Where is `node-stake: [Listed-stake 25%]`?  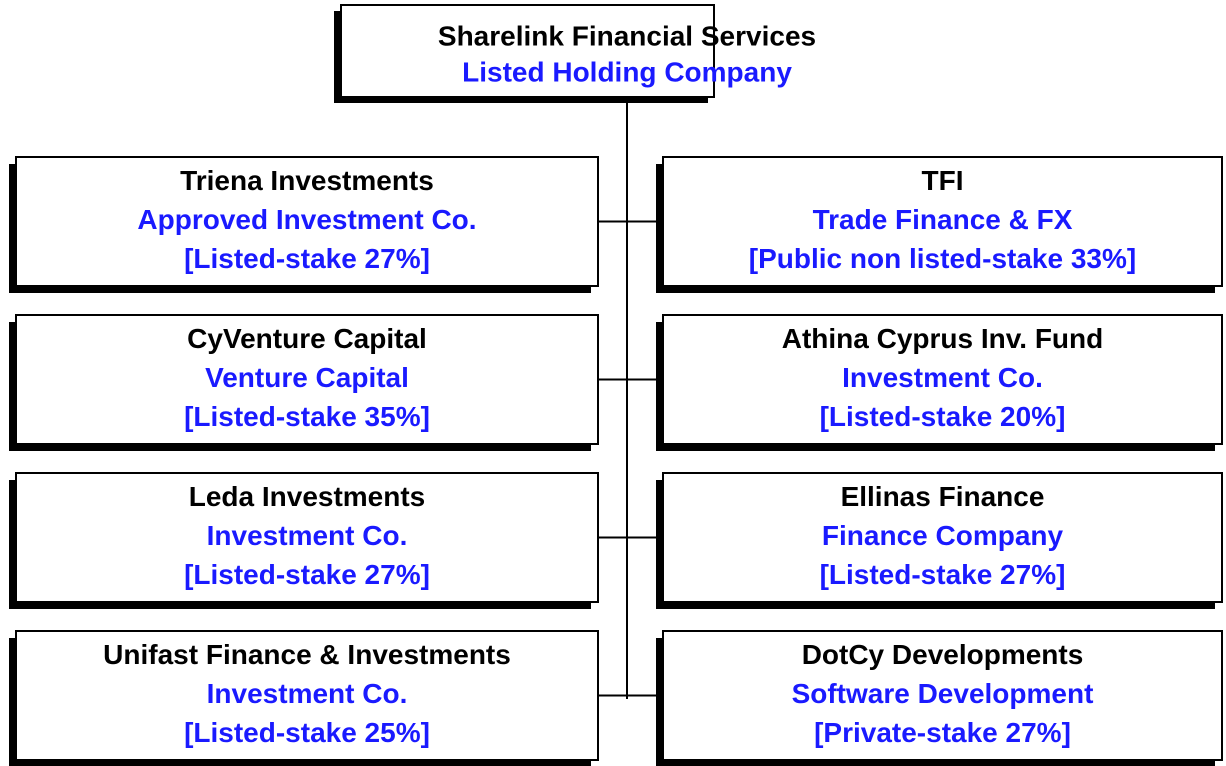 node-stake: [Listed-stake 25%] is located at coordinates (307, 732).